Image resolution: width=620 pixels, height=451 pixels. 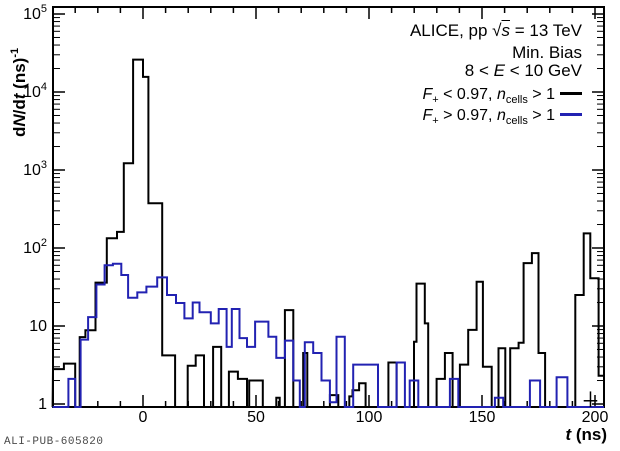 What do you see at coordinates (35, 13) in the screenshot?
I see `y-tick-label: 10⁵` at bounding box center [35, 13].